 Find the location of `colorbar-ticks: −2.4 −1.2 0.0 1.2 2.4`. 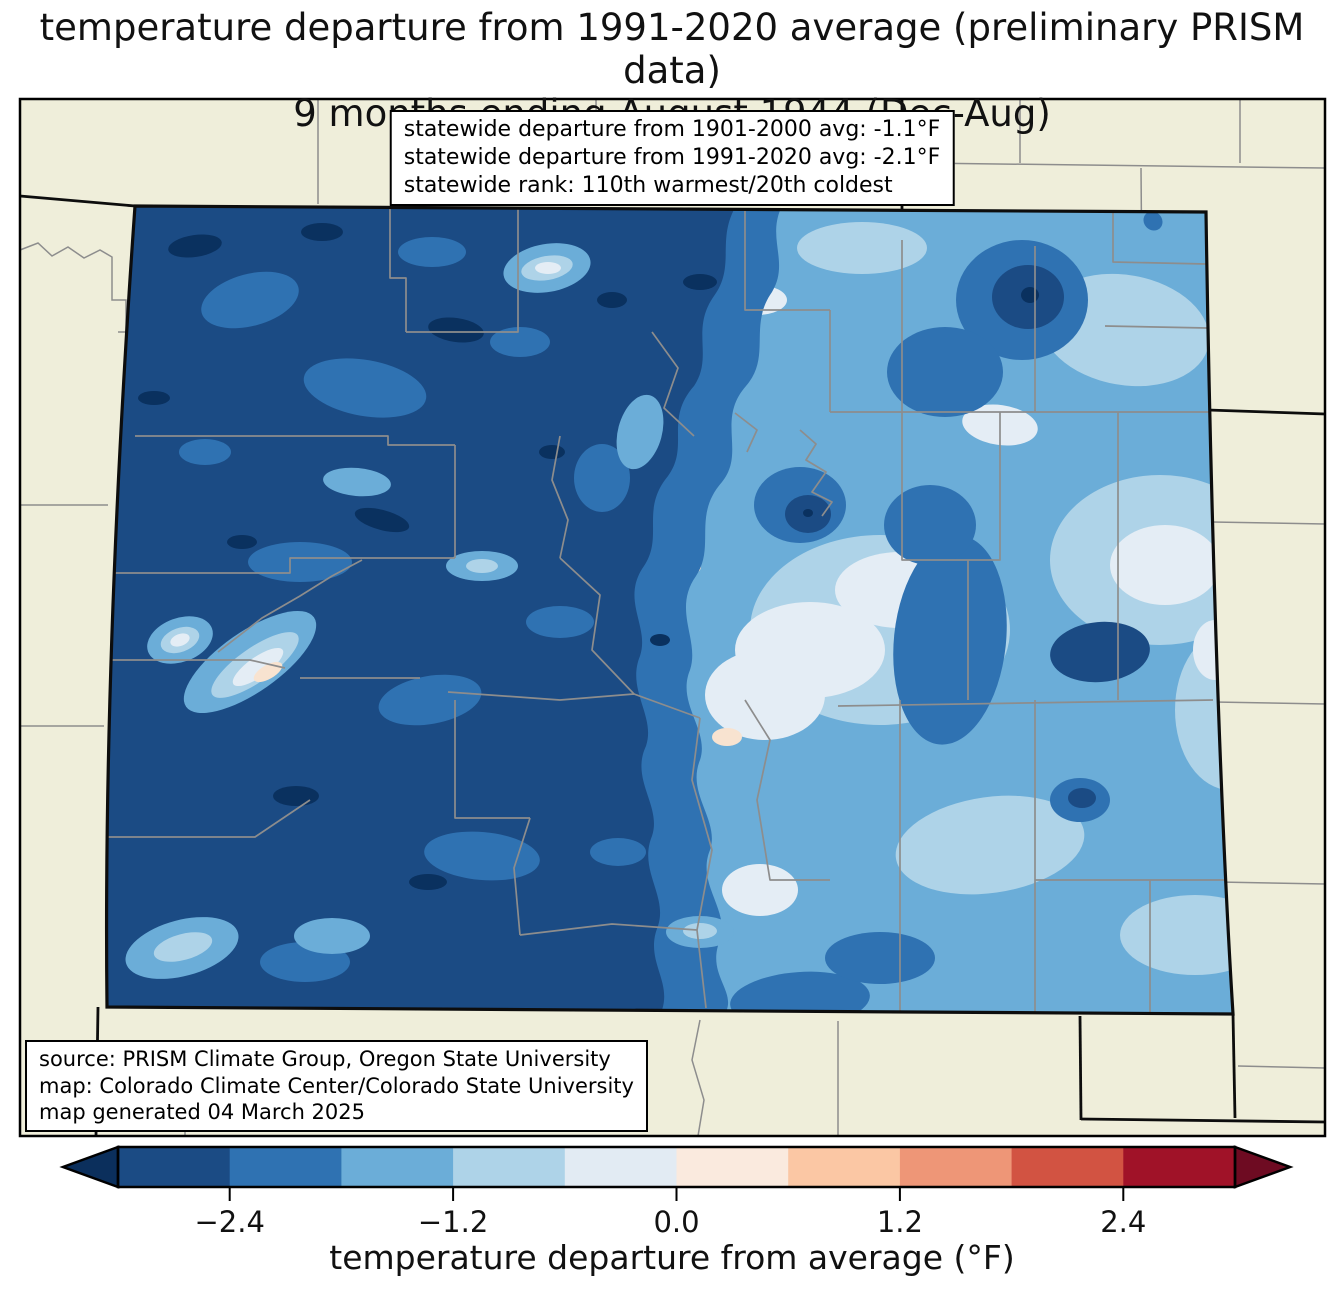

colorbar-ticks: −2.4 −1.2 0.0 1.2 2.4 is located at coordinates (670, 1213).